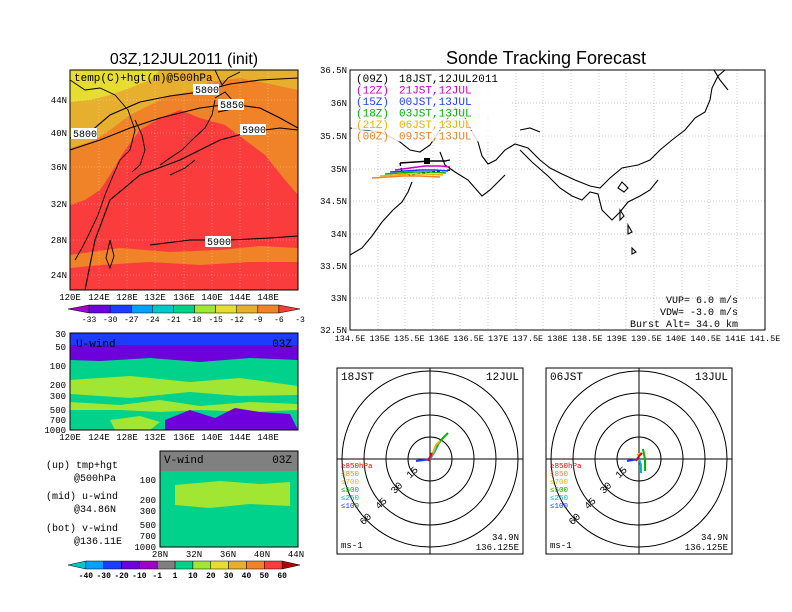  What do you see at coordinates (676, 339) in the screenshot?
I see `track-lon-tick: 140E` at bounding box center [676, 339].